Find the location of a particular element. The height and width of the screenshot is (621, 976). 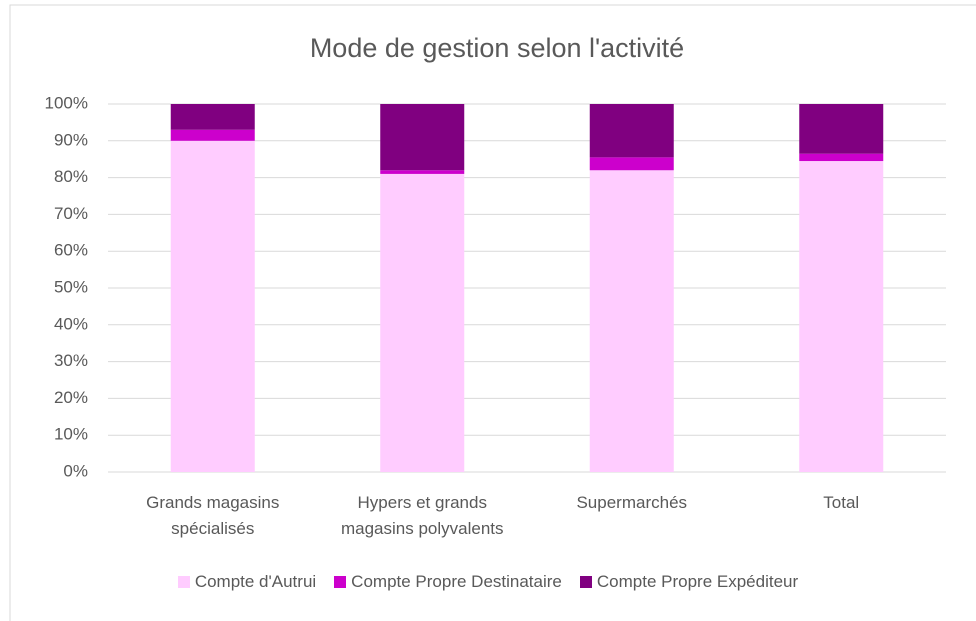

y-tick-label: 0% is located at coordinates (75, 470).